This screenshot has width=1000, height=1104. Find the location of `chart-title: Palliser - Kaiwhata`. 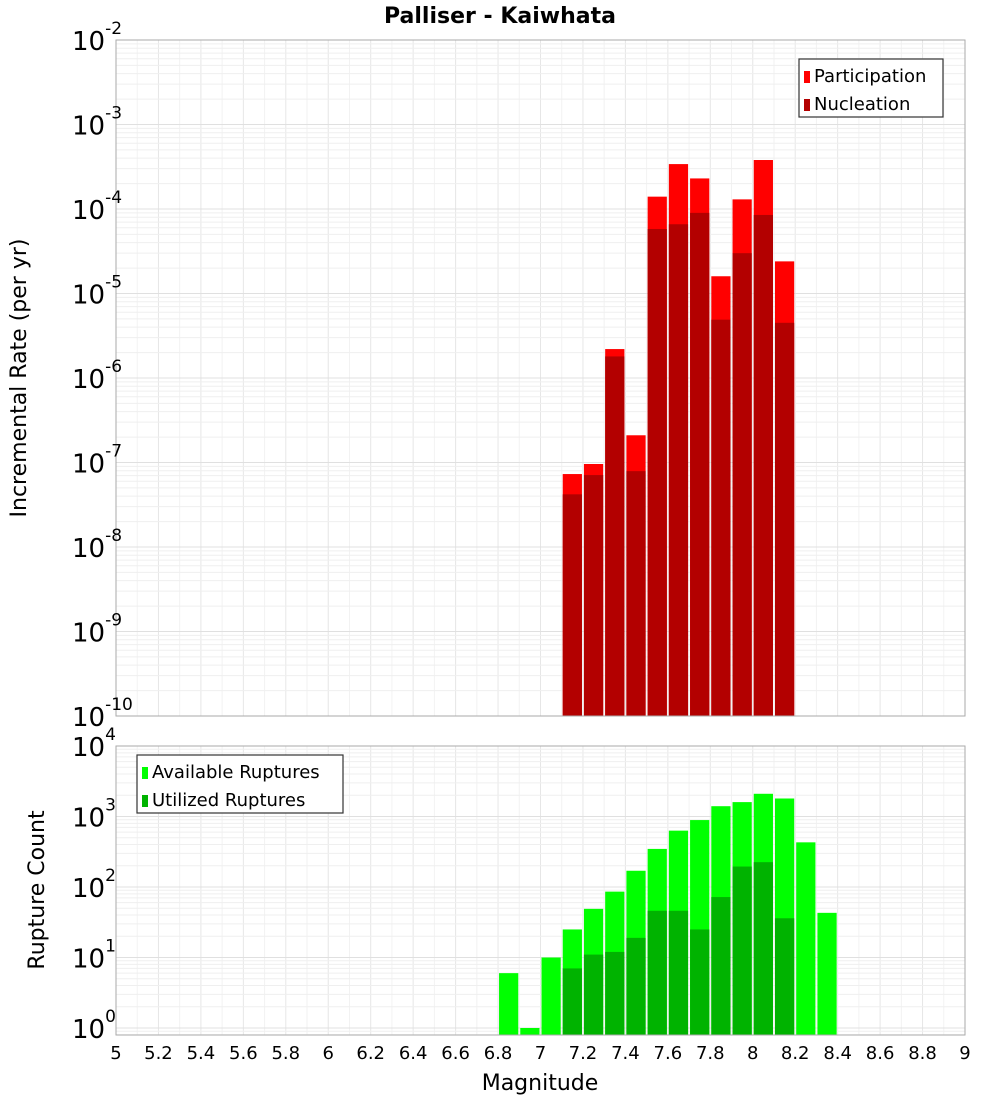

chart-title: Palliser - Kaiwhata is located at coordinates (500, 16).